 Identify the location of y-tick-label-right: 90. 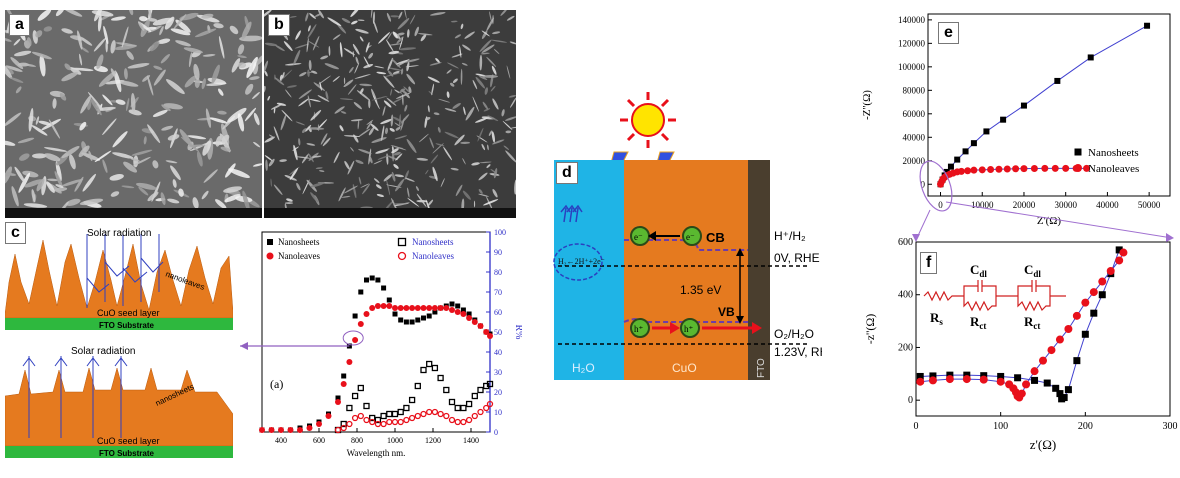
(498, 252).